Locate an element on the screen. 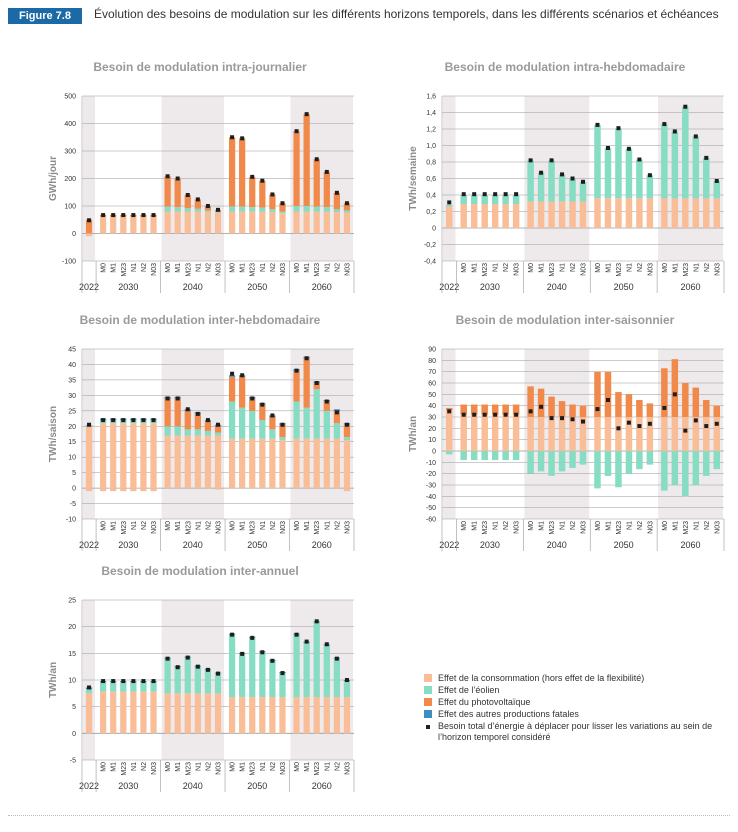 The width and height of the screenshot is (738, 832). group-label: 2060 is located at coordinates (691, 287).